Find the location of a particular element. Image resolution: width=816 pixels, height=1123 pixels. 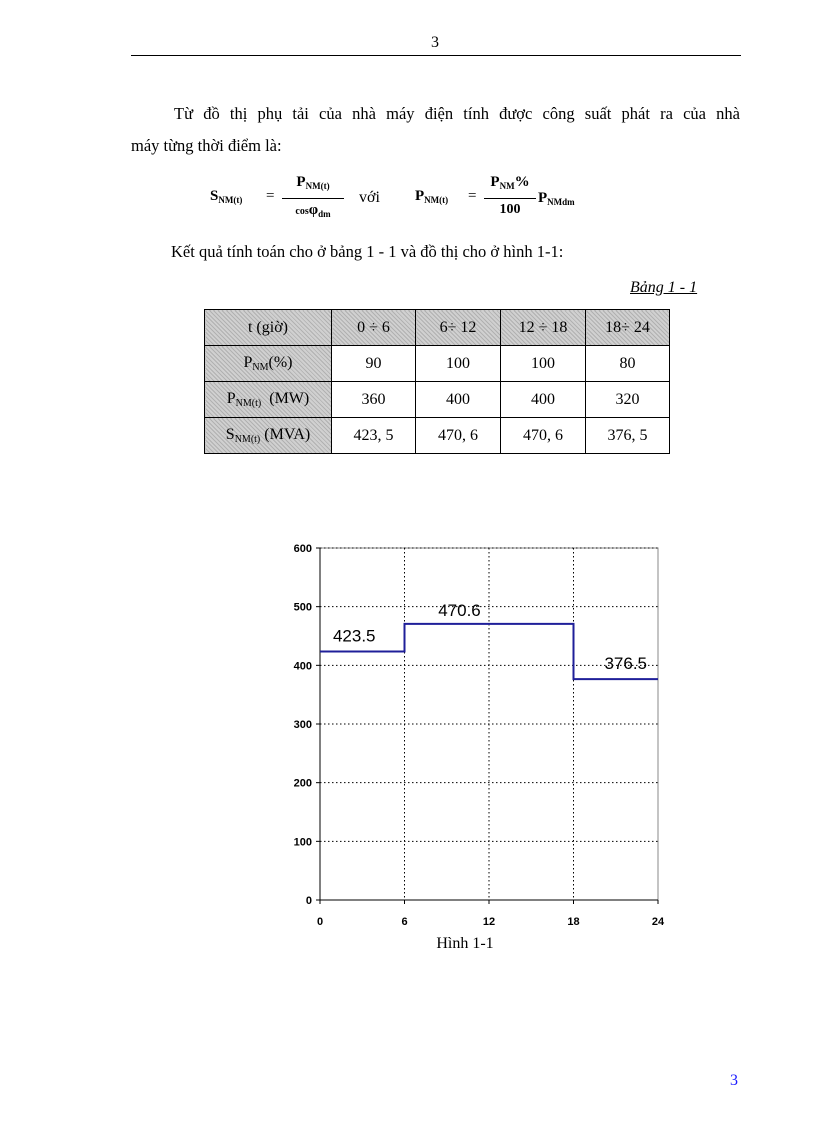

y-tick-label: 500 is located at coordinates (303, 608).